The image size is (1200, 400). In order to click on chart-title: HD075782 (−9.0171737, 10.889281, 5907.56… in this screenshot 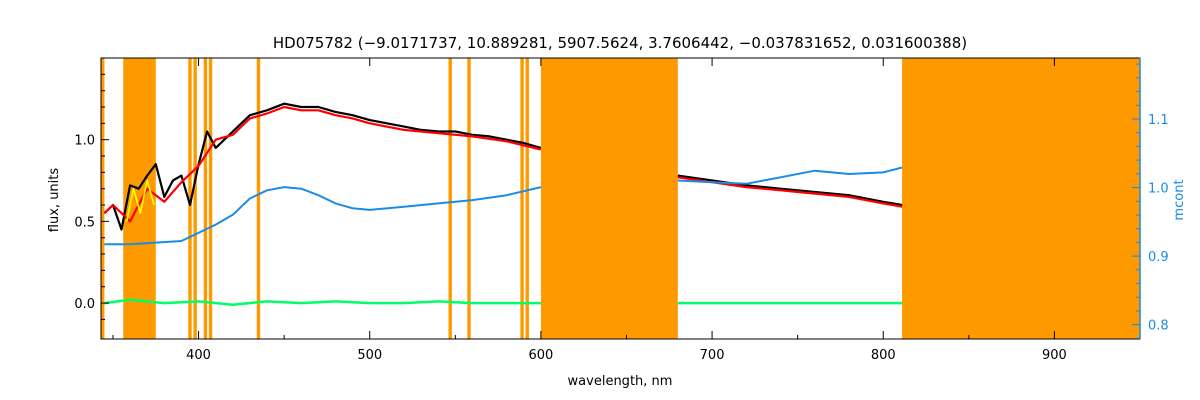, I will do `click(620, 43)`.